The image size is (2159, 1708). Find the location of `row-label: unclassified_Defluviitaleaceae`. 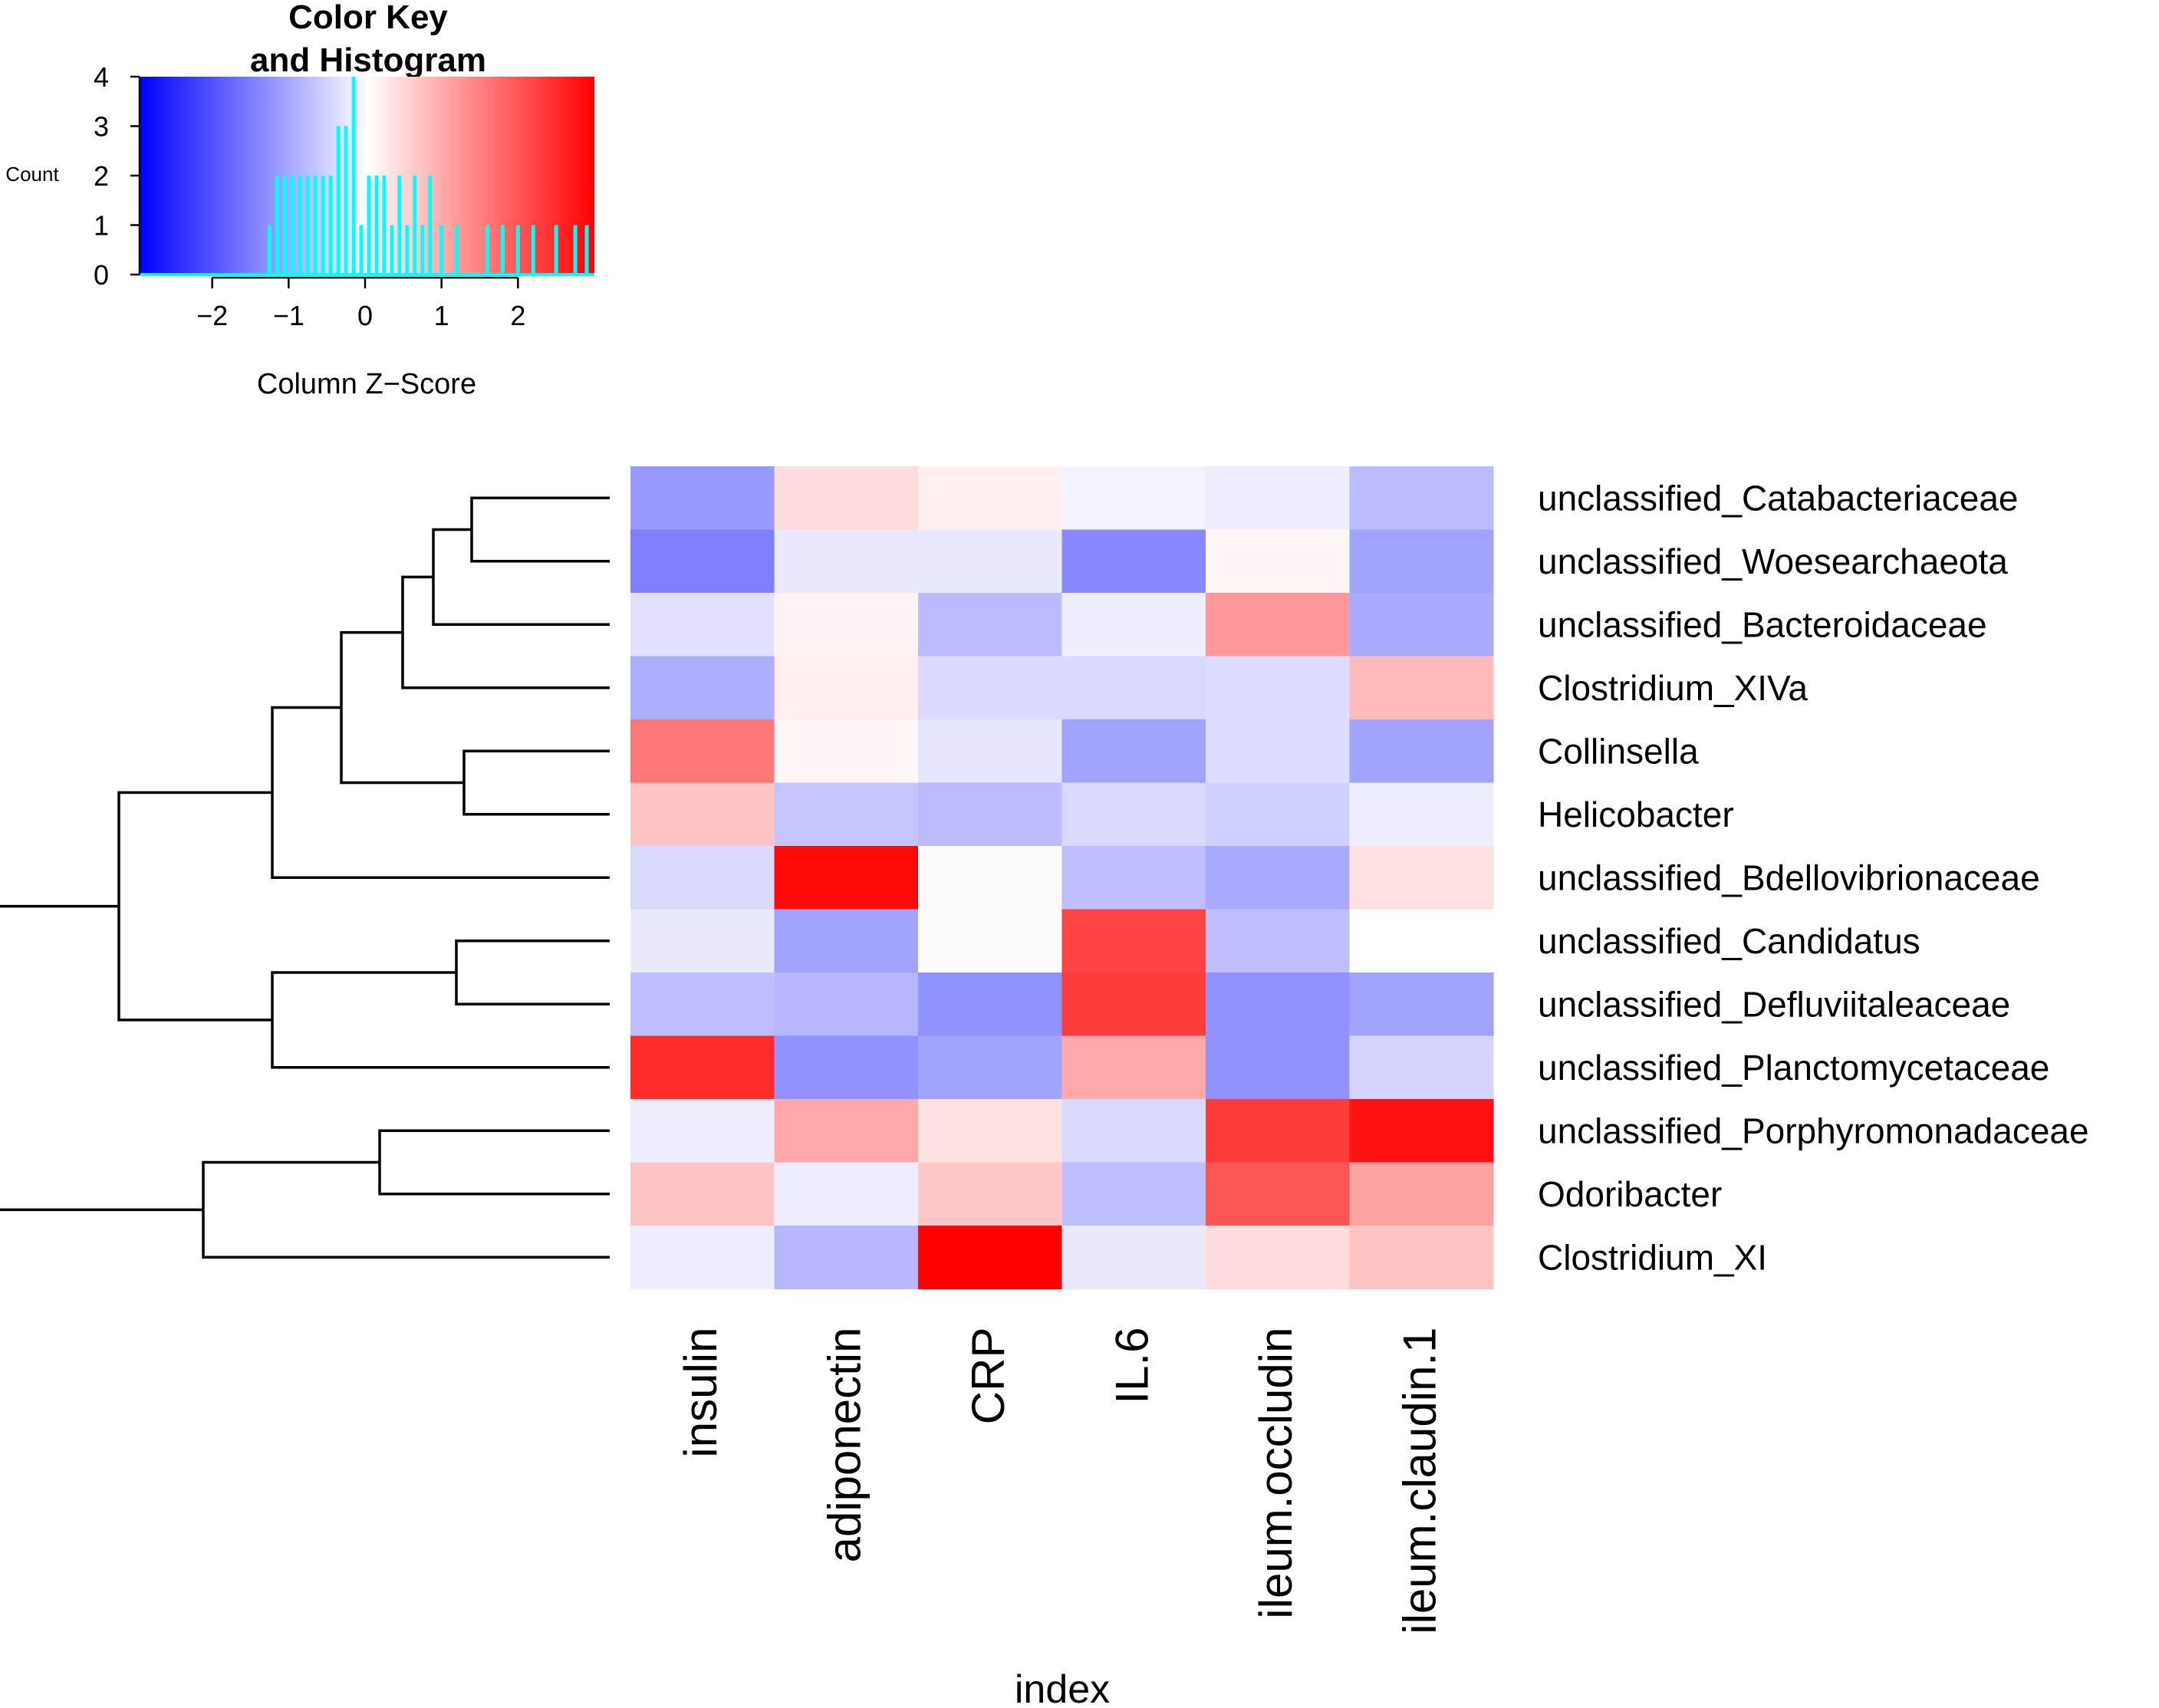

row-label: unclassified_Defluviitaleaceae is located at coordinates (1774, 1004).